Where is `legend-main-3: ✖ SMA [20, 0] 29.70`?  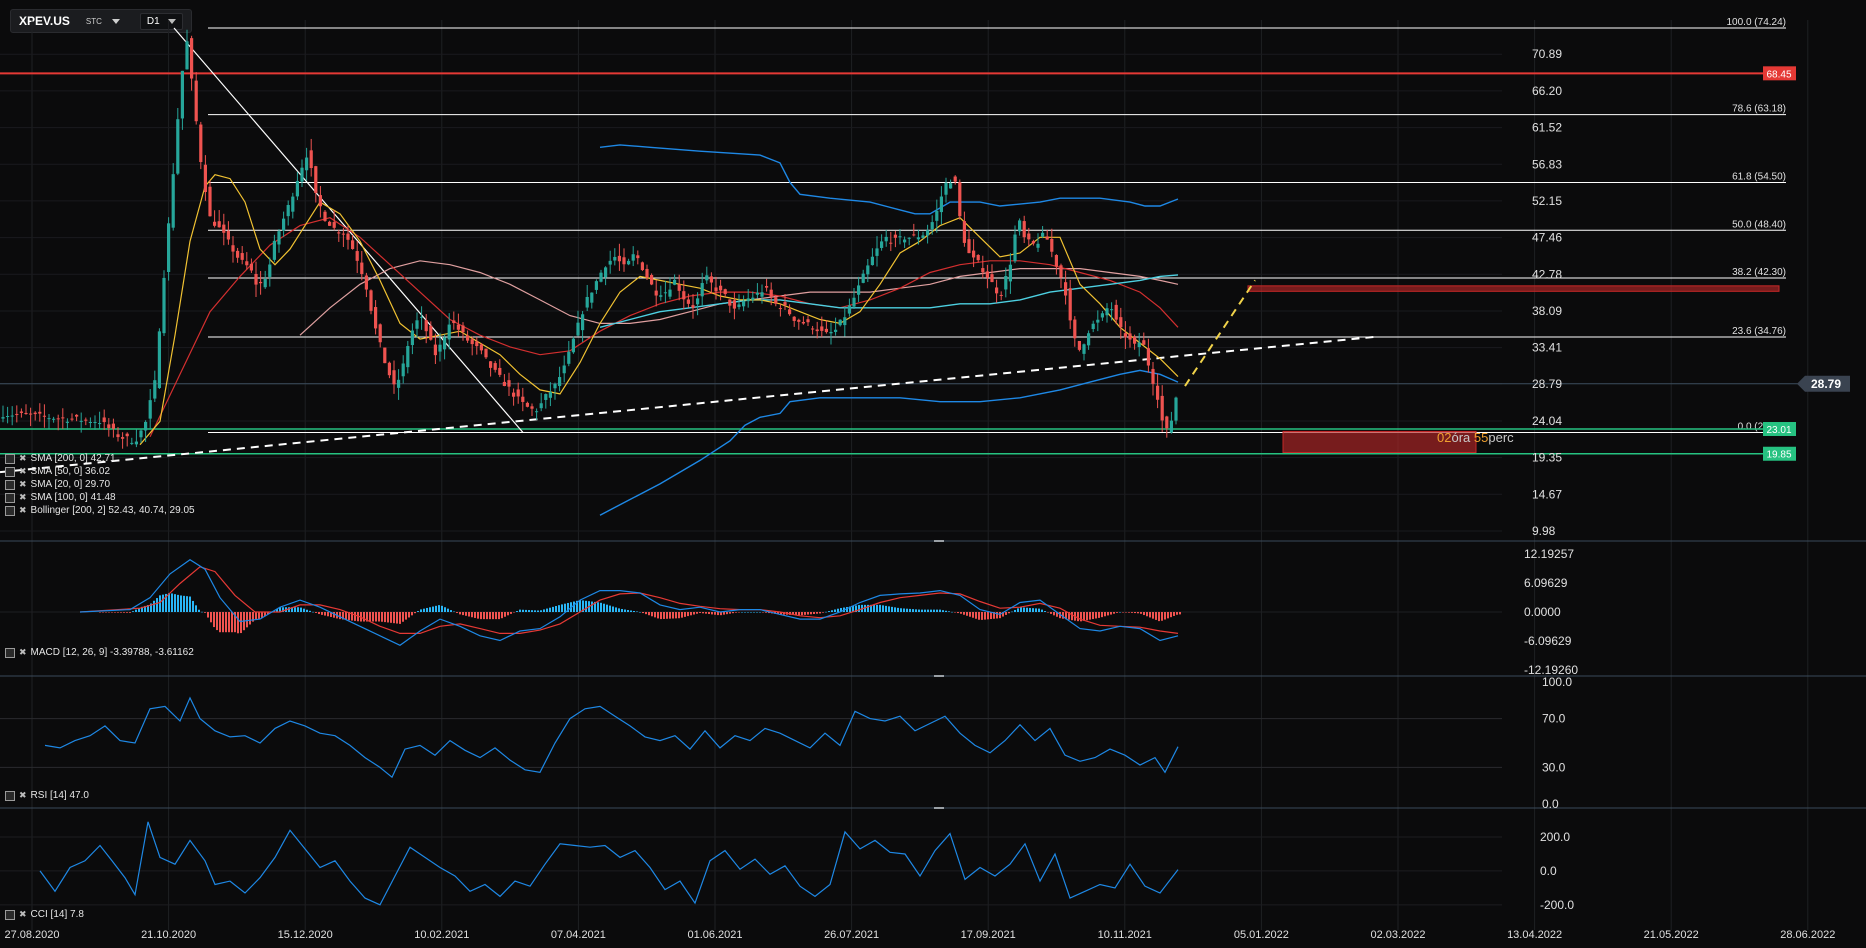
legend-main-3: ✖ SMA [20, 0] 29.70 is located at coordinates (57, 484).